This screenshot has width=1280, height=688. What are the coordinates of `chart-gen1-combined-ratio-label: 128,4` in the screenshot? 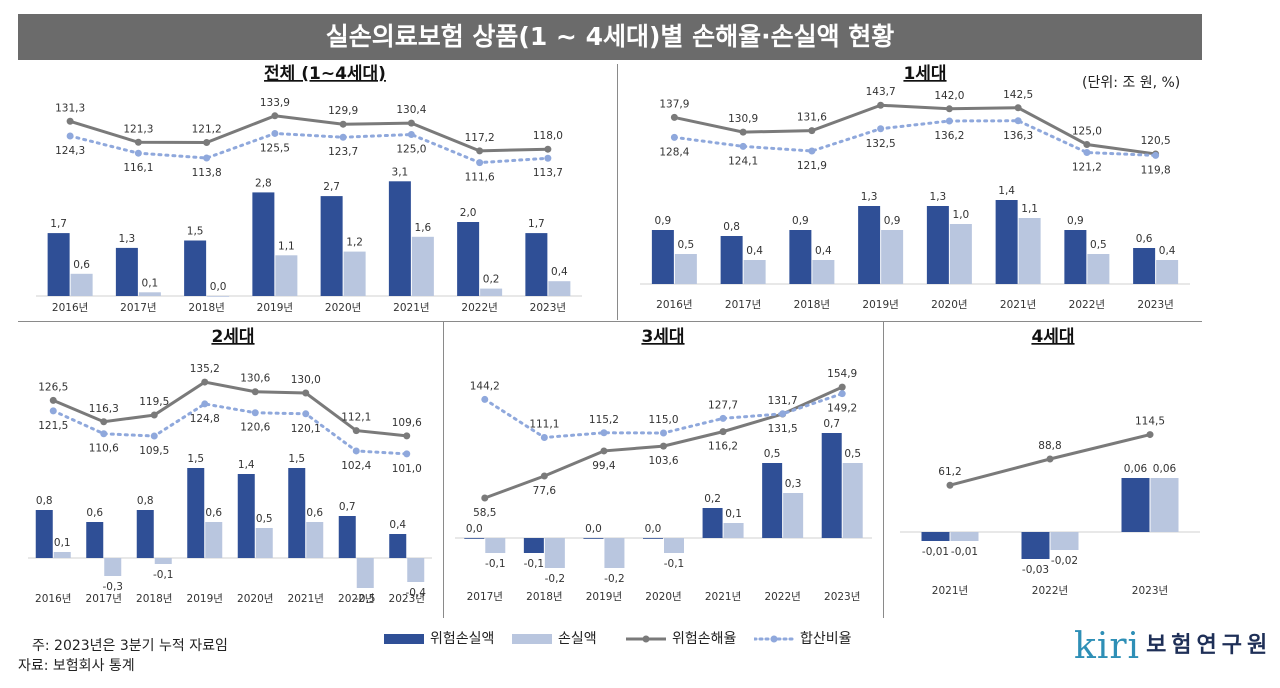 It's located at (674, 152).